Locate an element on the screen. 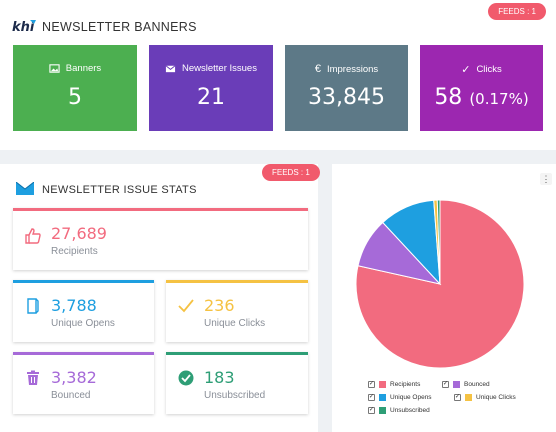  euro-icon: € is located at coordinates (317, 69).